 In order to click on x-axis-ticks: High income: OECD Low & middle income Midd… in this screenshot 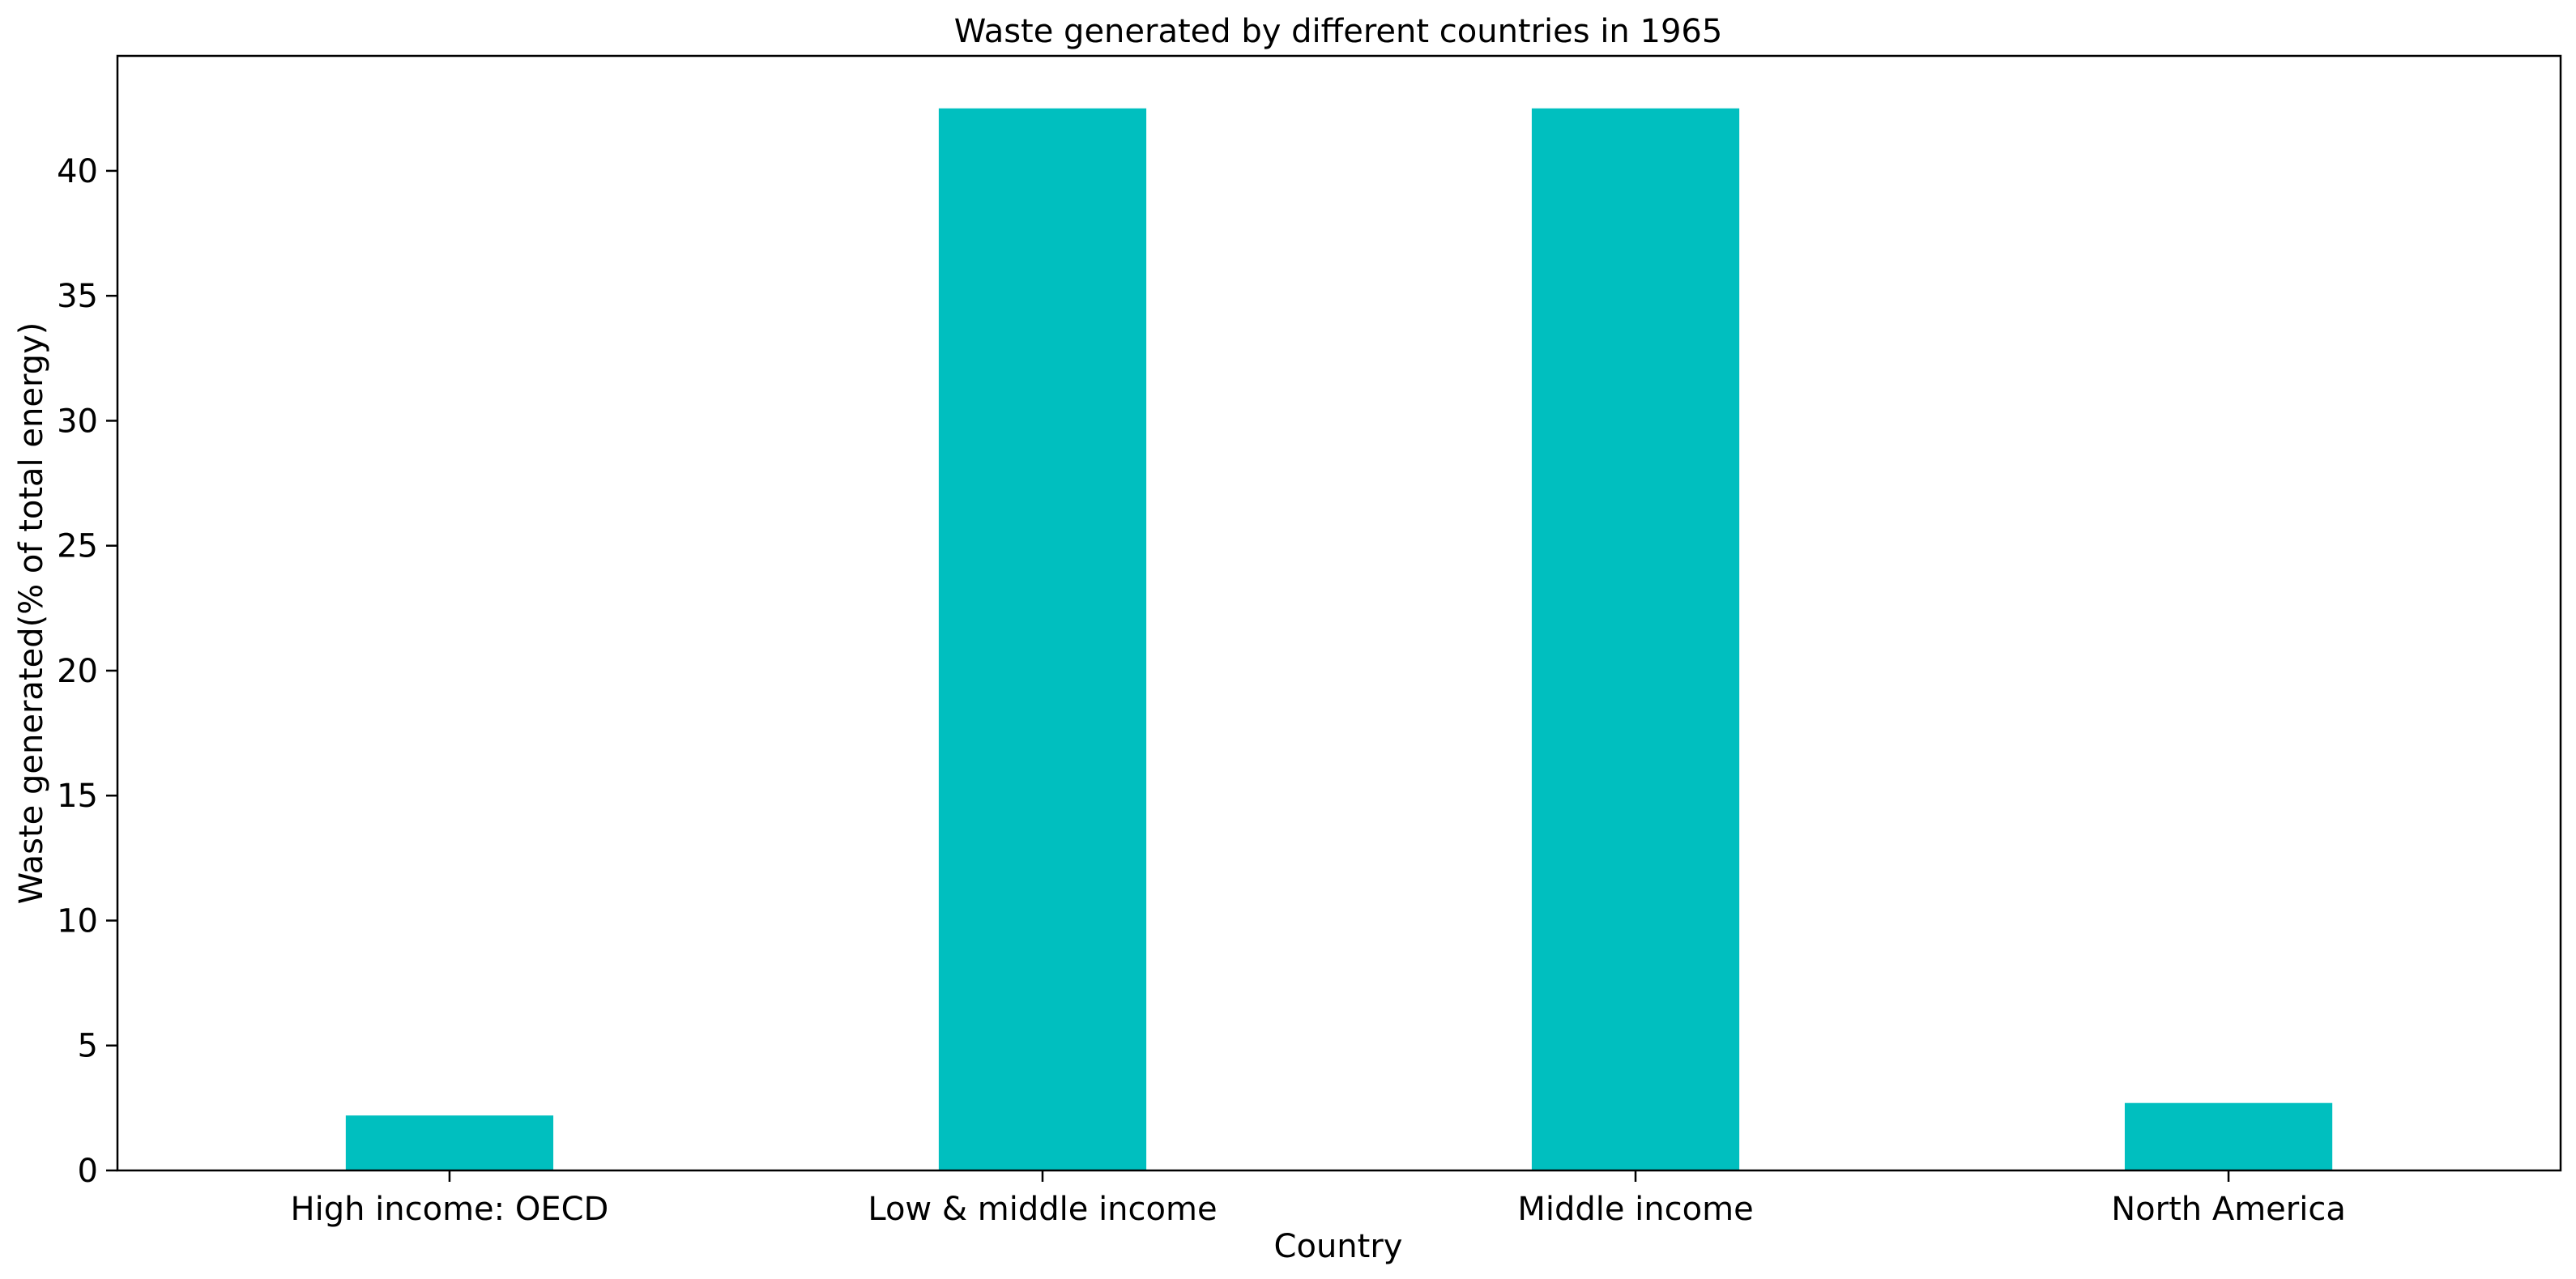, I will do `click(1319, 1199)`.